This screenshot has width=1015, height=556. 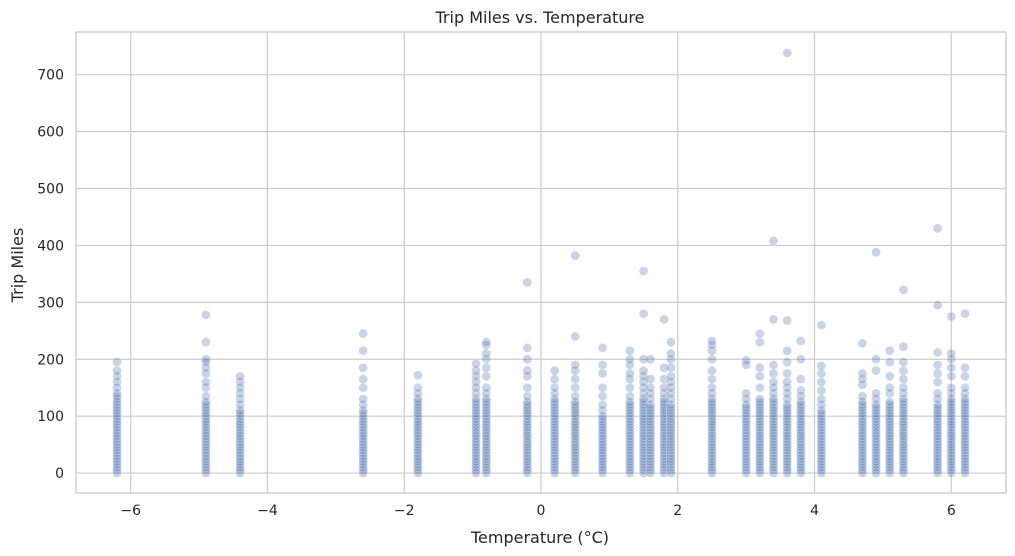 What do you see at coordinates (50, 76) in the screenshot?
I see `y-tick-label: 700` at bounding box center [50, 76].